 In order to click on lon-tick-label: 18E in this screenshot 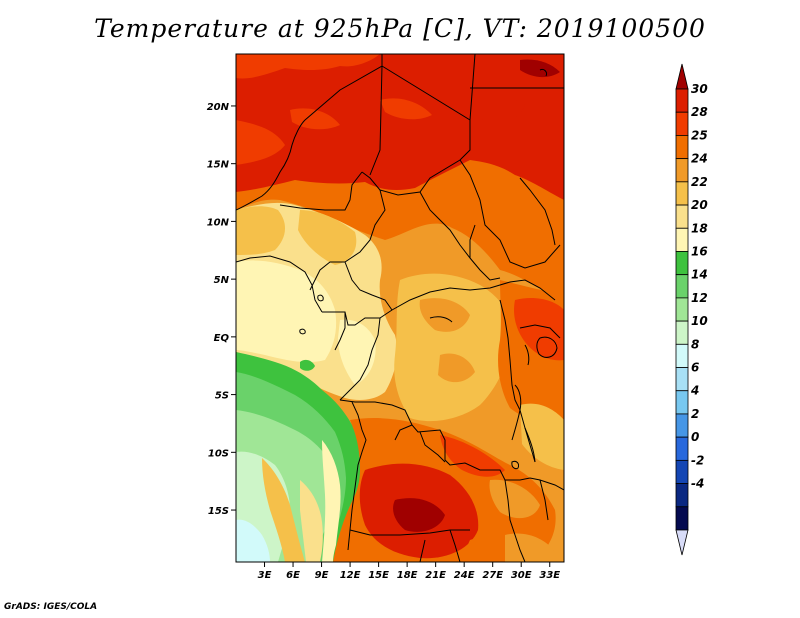, I will do `click(407, 575)`.